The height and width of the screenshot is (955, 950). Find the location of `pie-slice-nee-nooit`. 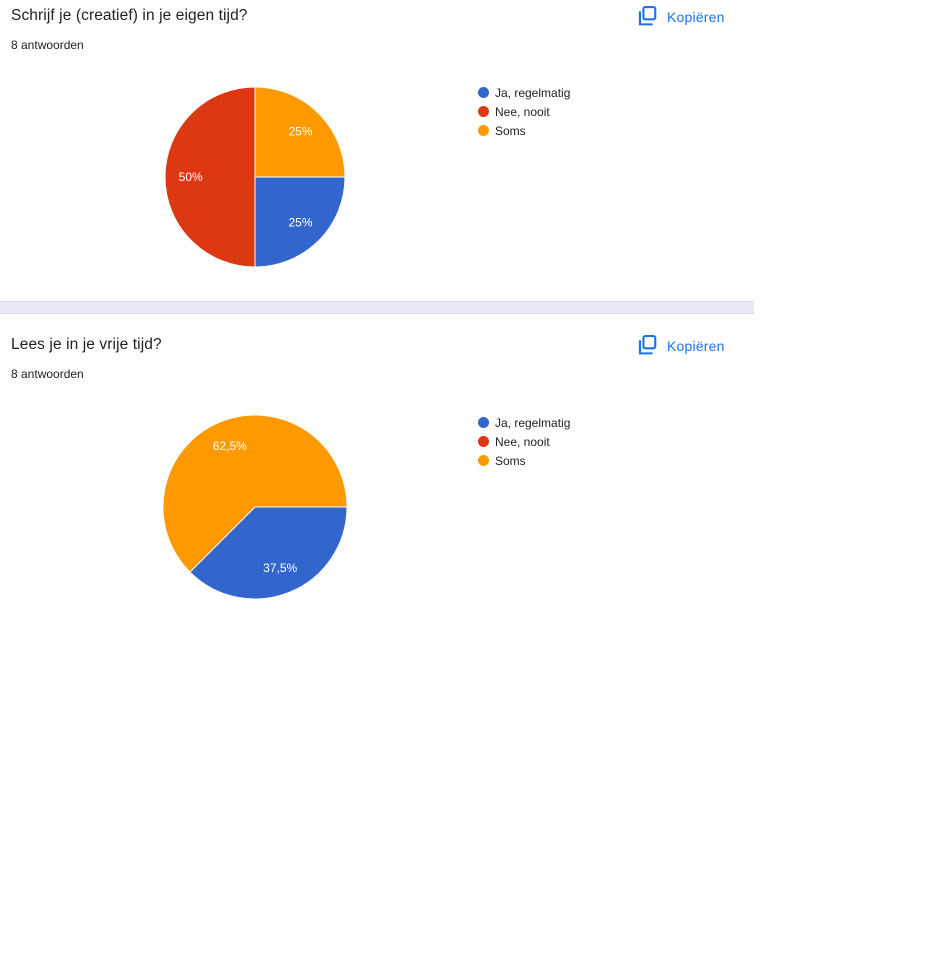

pie-slice-nee-nooit is located at coordinates (210, 177).